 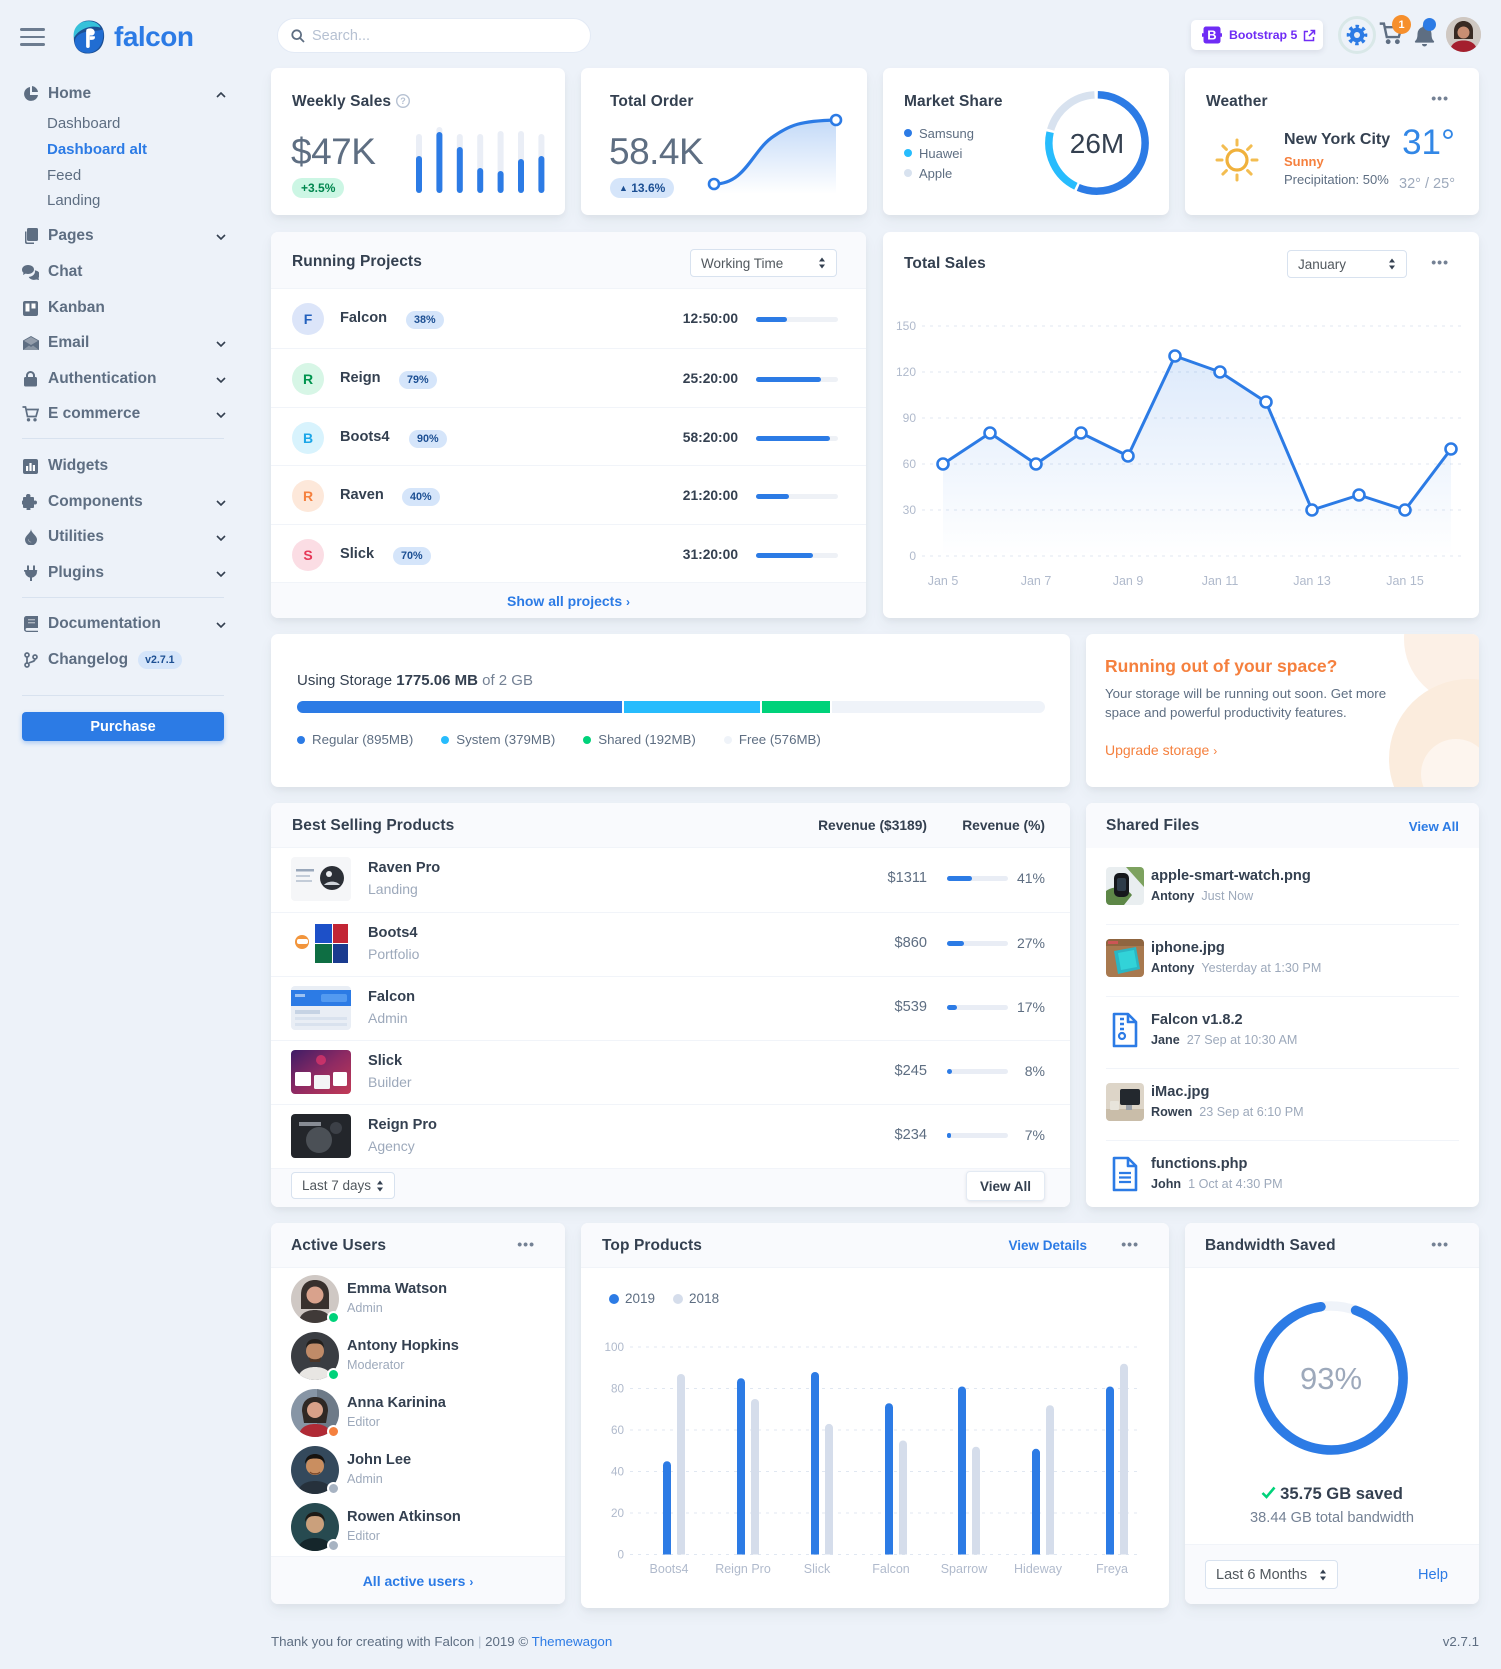 I want to click on svg-text: 93%, so click(x=1331, y=1378).